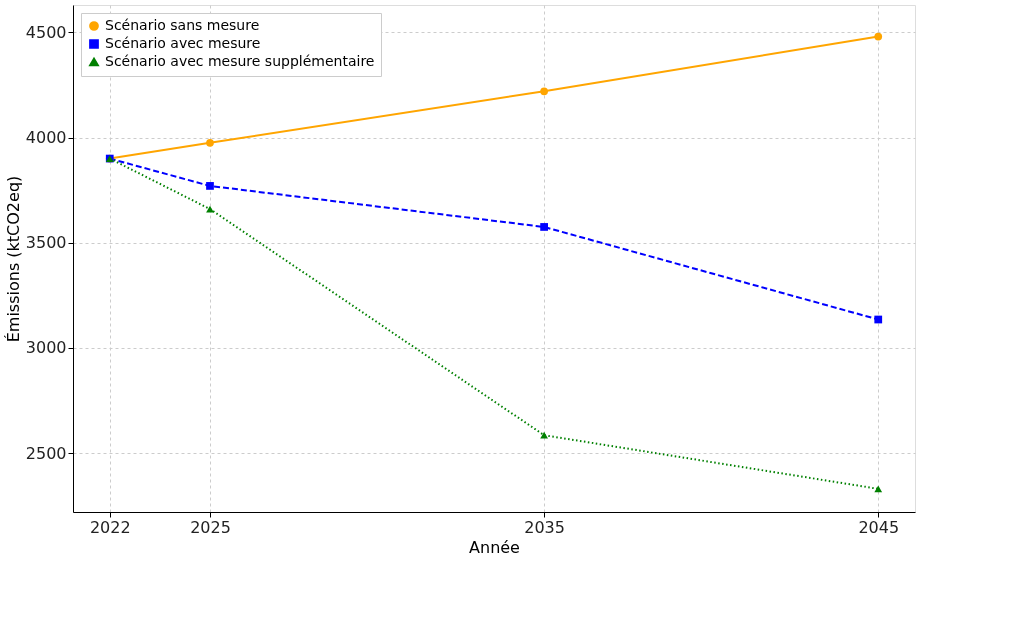 This screenshot has width=1033, height=635. Describe the element at coordinates (879, 527) in the screenshot. I see `x-tick-label: 2045` at that location.